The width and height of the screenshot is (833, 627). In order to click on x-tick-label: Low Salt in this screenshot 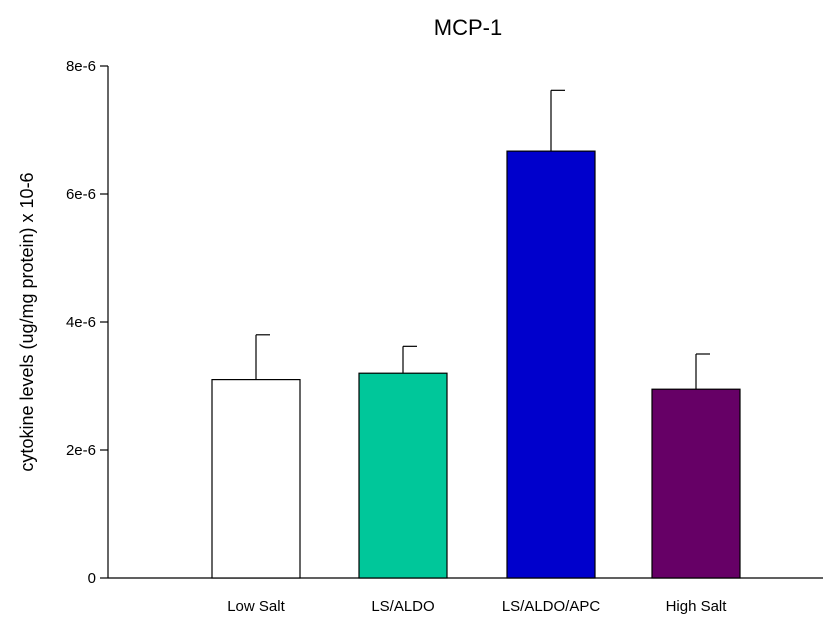, I will do `click(256, 606)`.